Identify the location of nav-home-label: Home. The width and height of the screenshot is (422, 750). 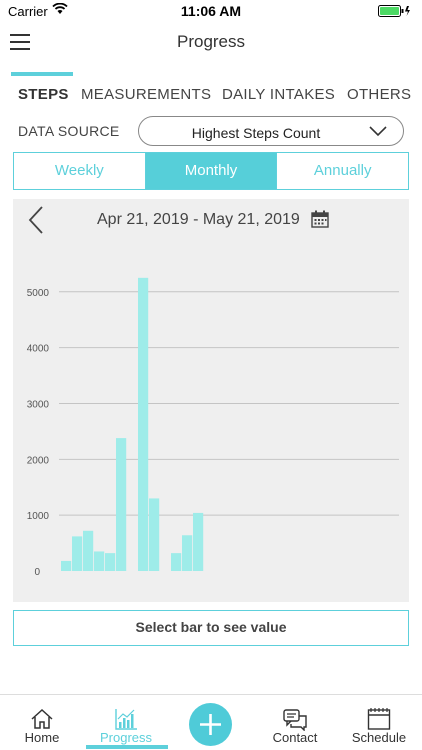
(42, 737).